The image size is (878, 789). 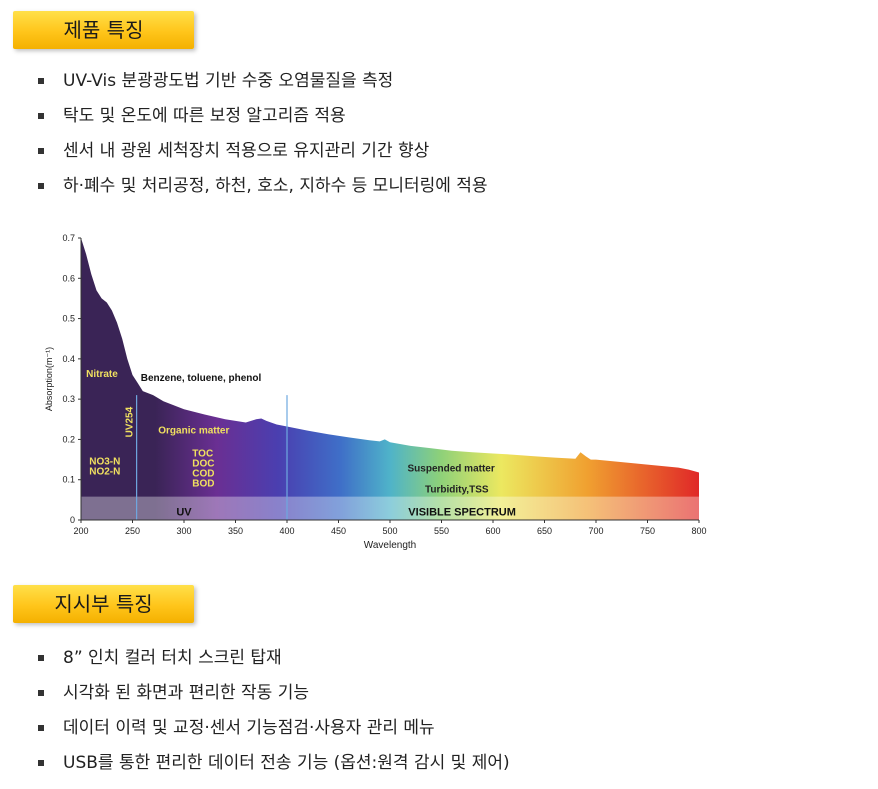 What do you see at coordinates (492, 531) in the screenshot?
I see `x-tick-label: 600` at bounding box center [492, 531].